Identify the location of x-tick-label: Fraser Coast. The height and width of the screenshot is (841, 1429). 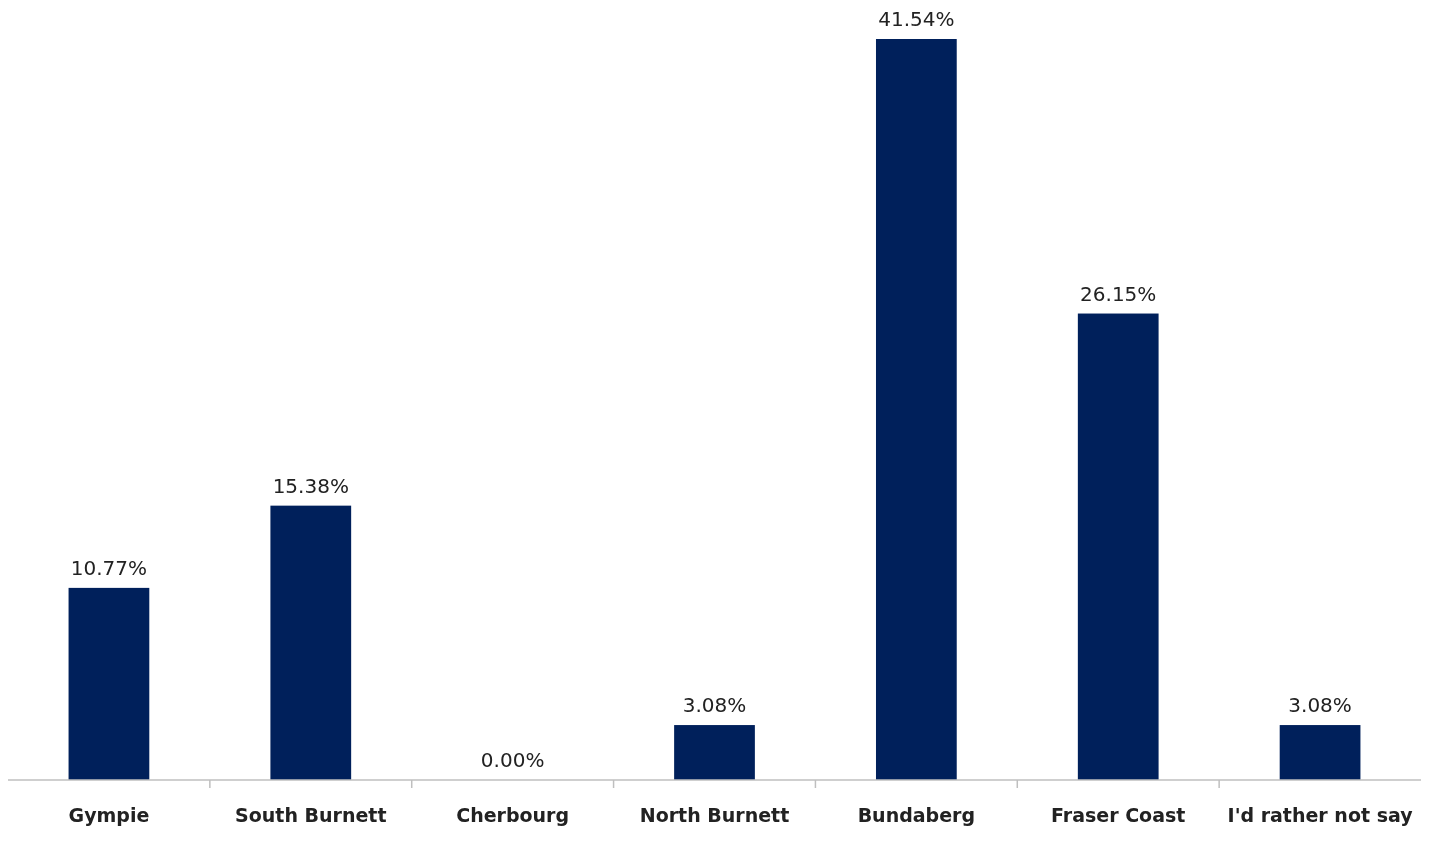
(1118, 815).